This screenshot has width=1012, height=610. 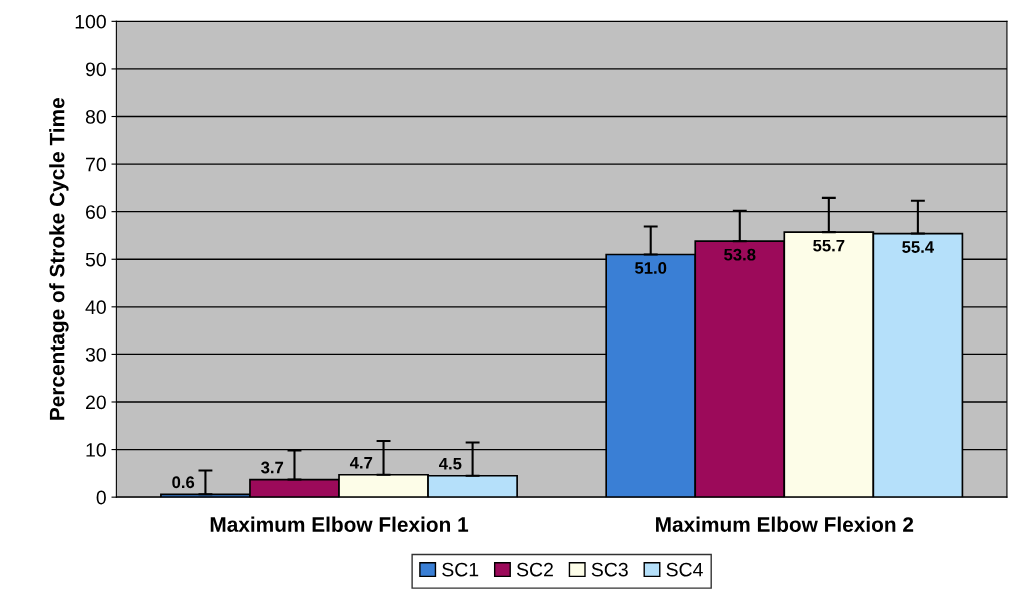 I want to click on data-label: 55.7, so click(x=829, y=245).